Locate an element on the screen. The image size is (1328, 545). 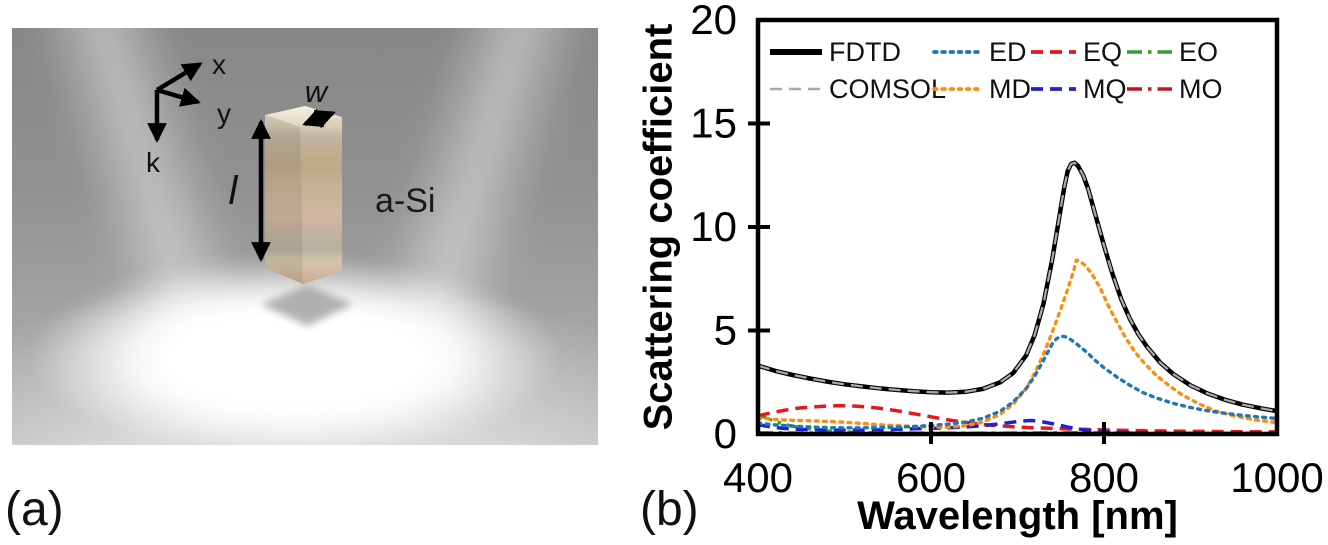
series-ED is located at coordinates (1017, 382).